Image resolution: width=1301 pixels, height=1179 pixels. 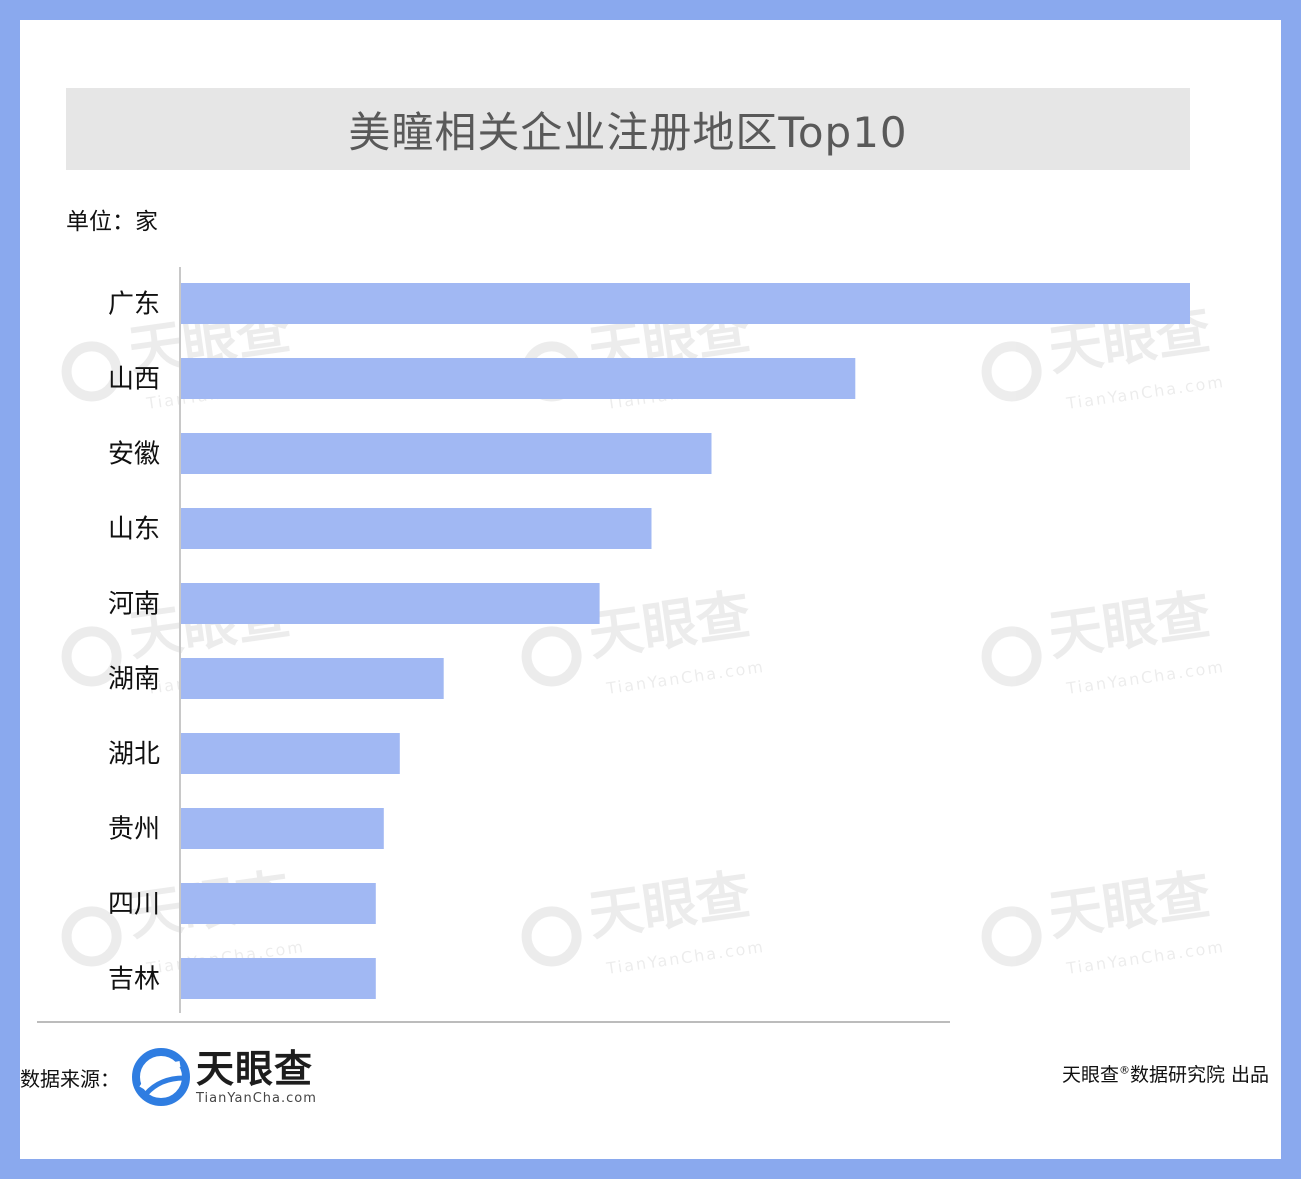 I want to click on credit-text: 天眼查®数据研究院 出品, so click(x=1165, y=1073).